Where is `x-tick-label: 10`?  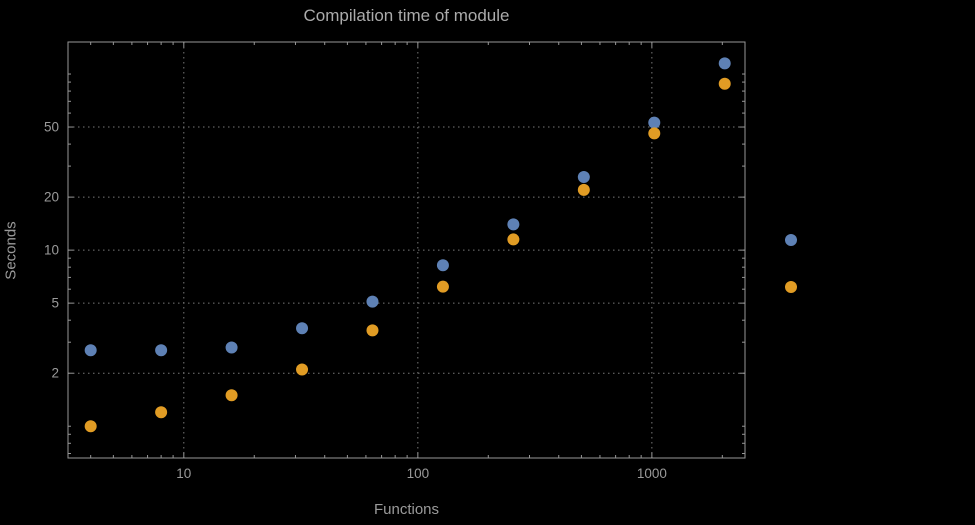 x-tick-label: 10 is located at coordinates (183, 473).